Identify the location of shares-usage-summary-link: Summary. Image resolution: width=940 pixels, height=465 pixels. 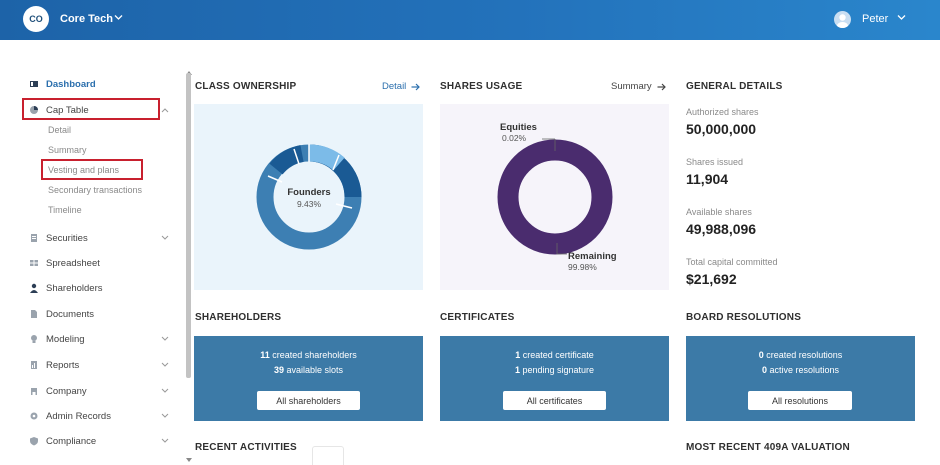
(638, 86).